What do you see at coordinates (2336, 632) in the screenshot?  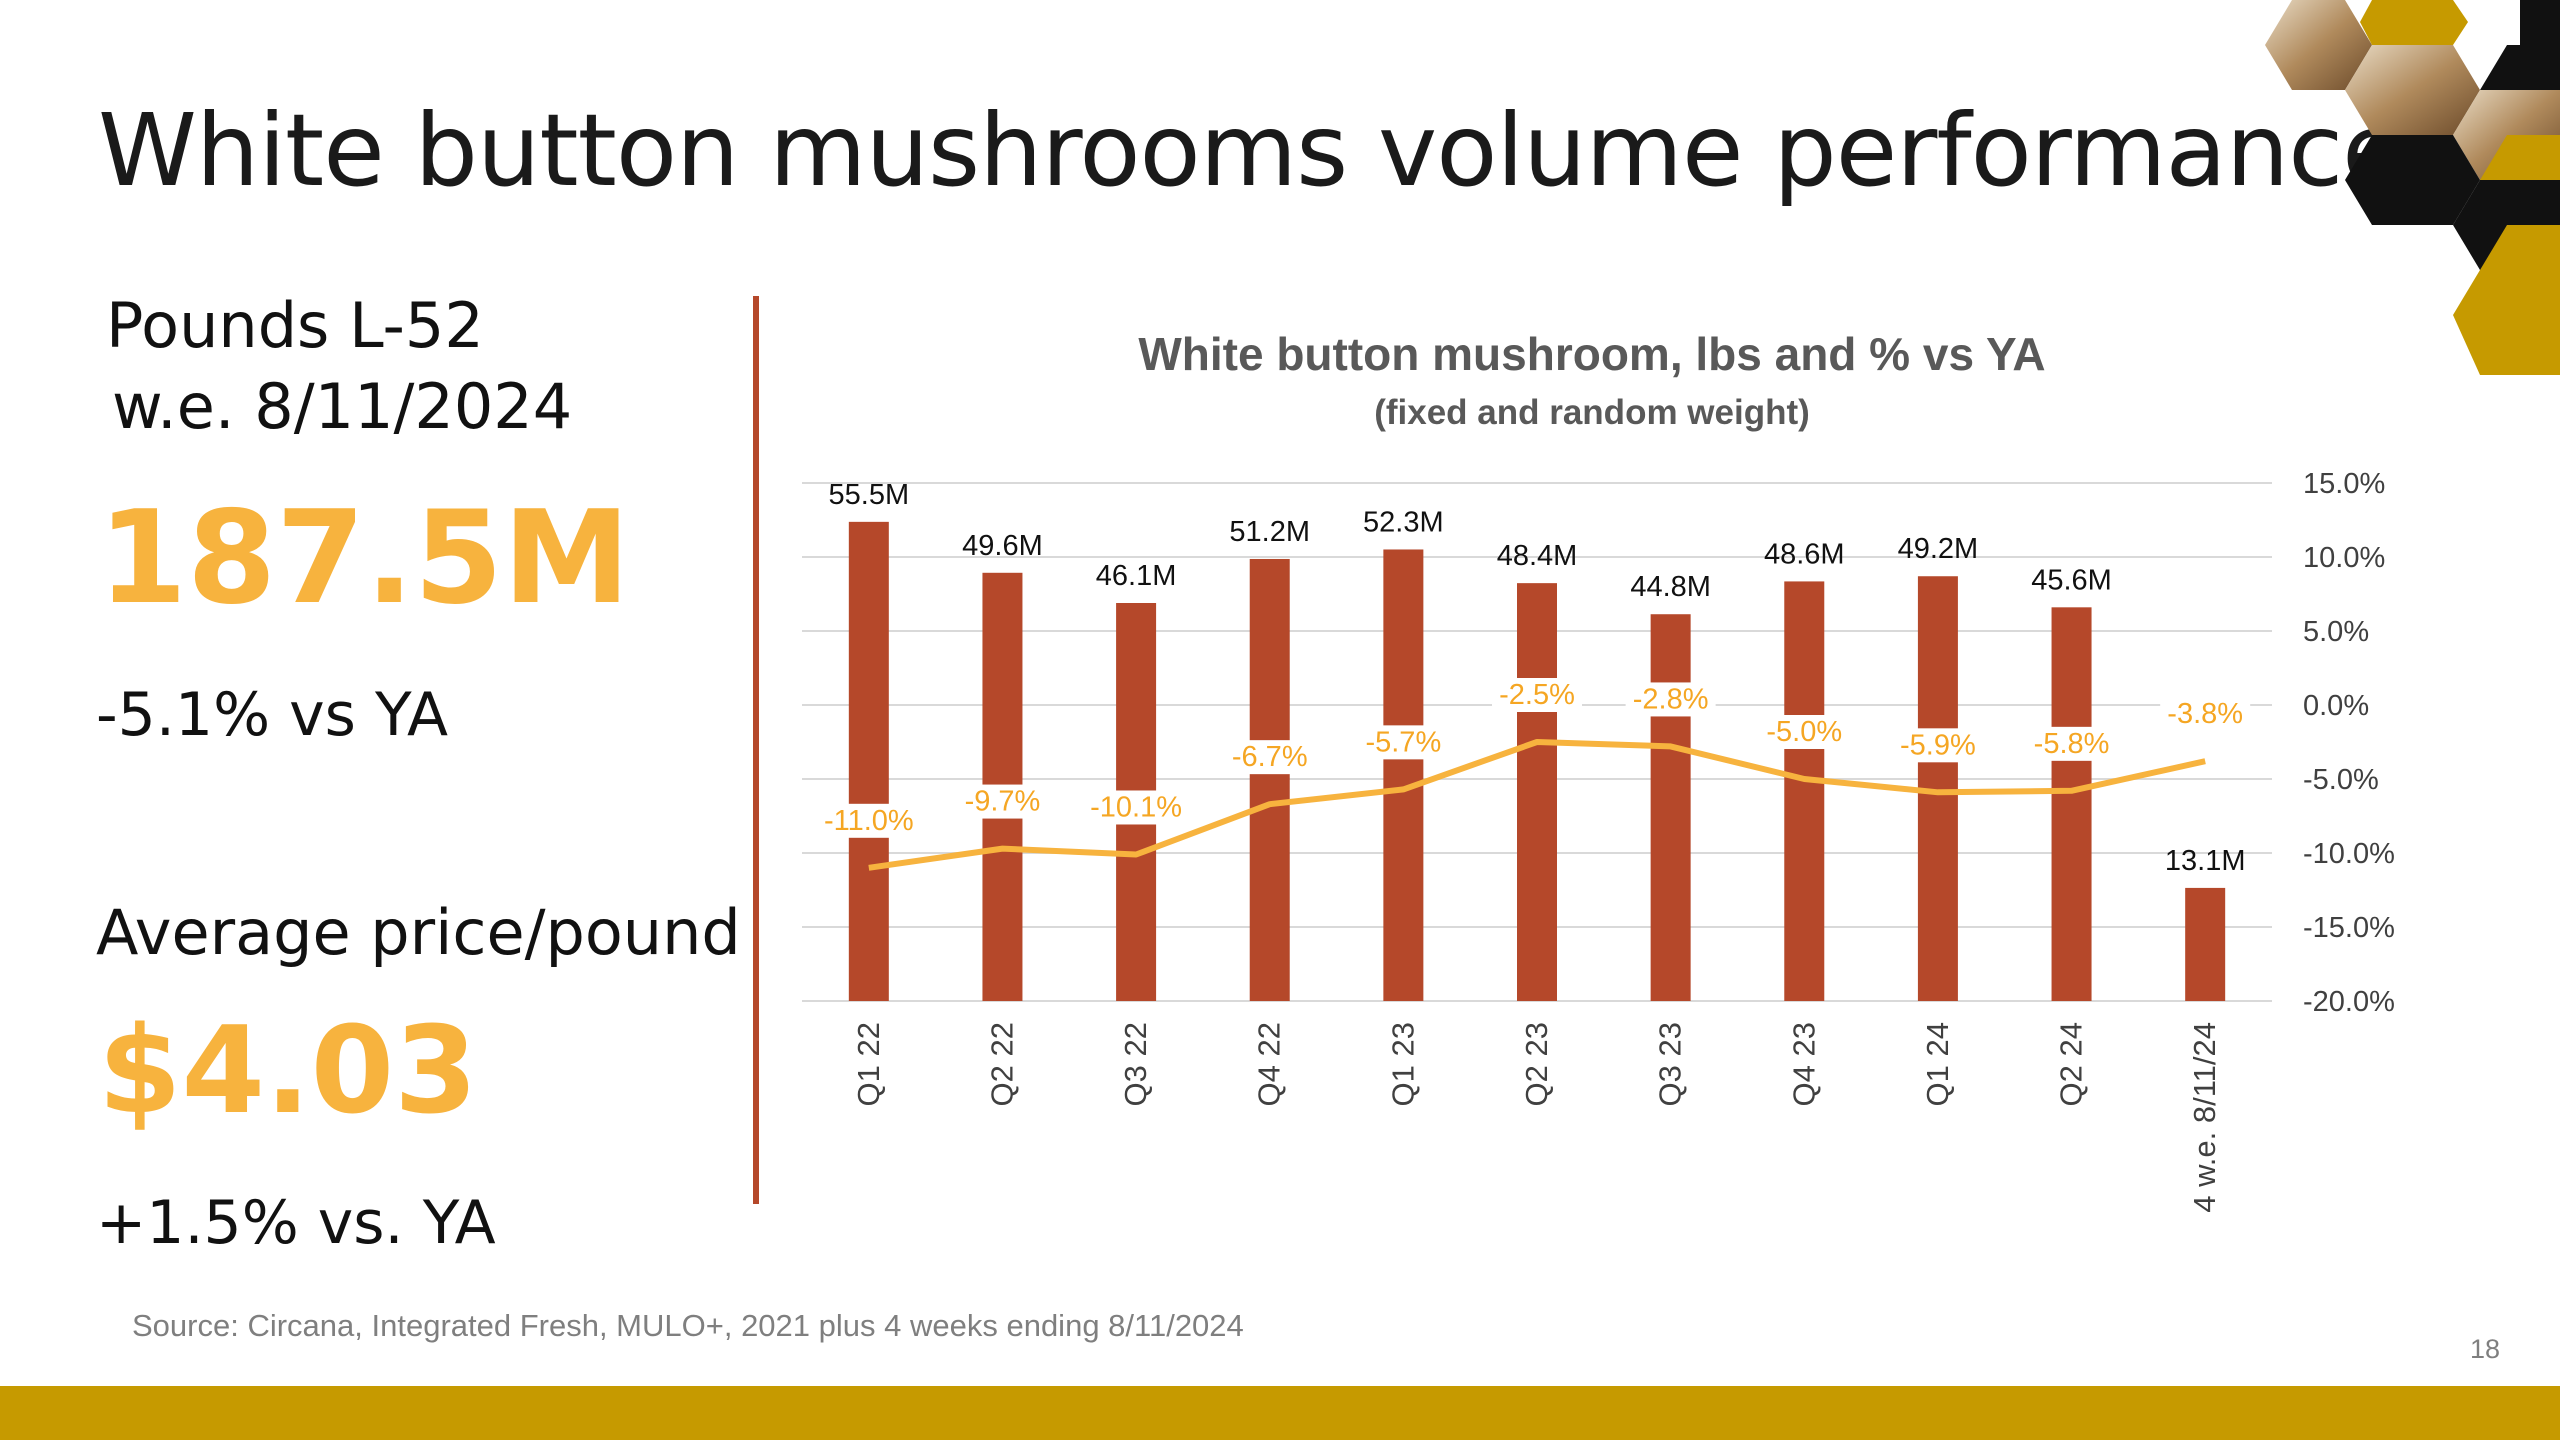 I see `right-tick-label: 5.0%` at bounding box center [2336, 632].